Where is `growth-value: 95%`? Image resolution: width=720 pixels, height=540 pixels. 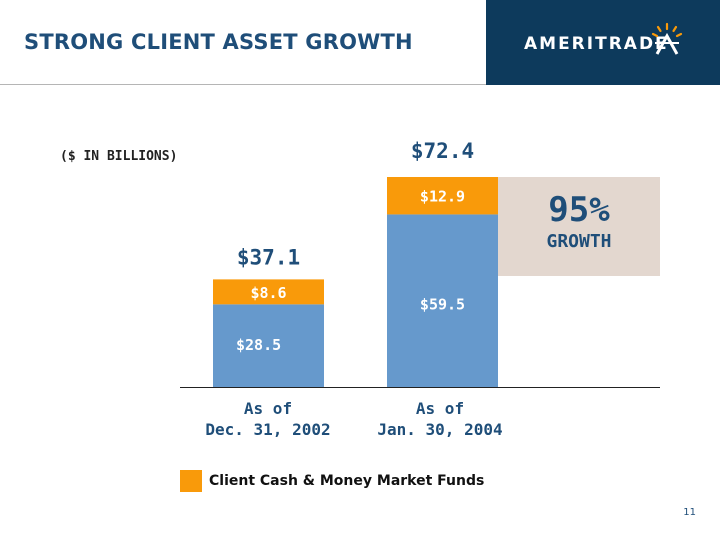 growth-value: 95% is located at coordinates (579, 210).